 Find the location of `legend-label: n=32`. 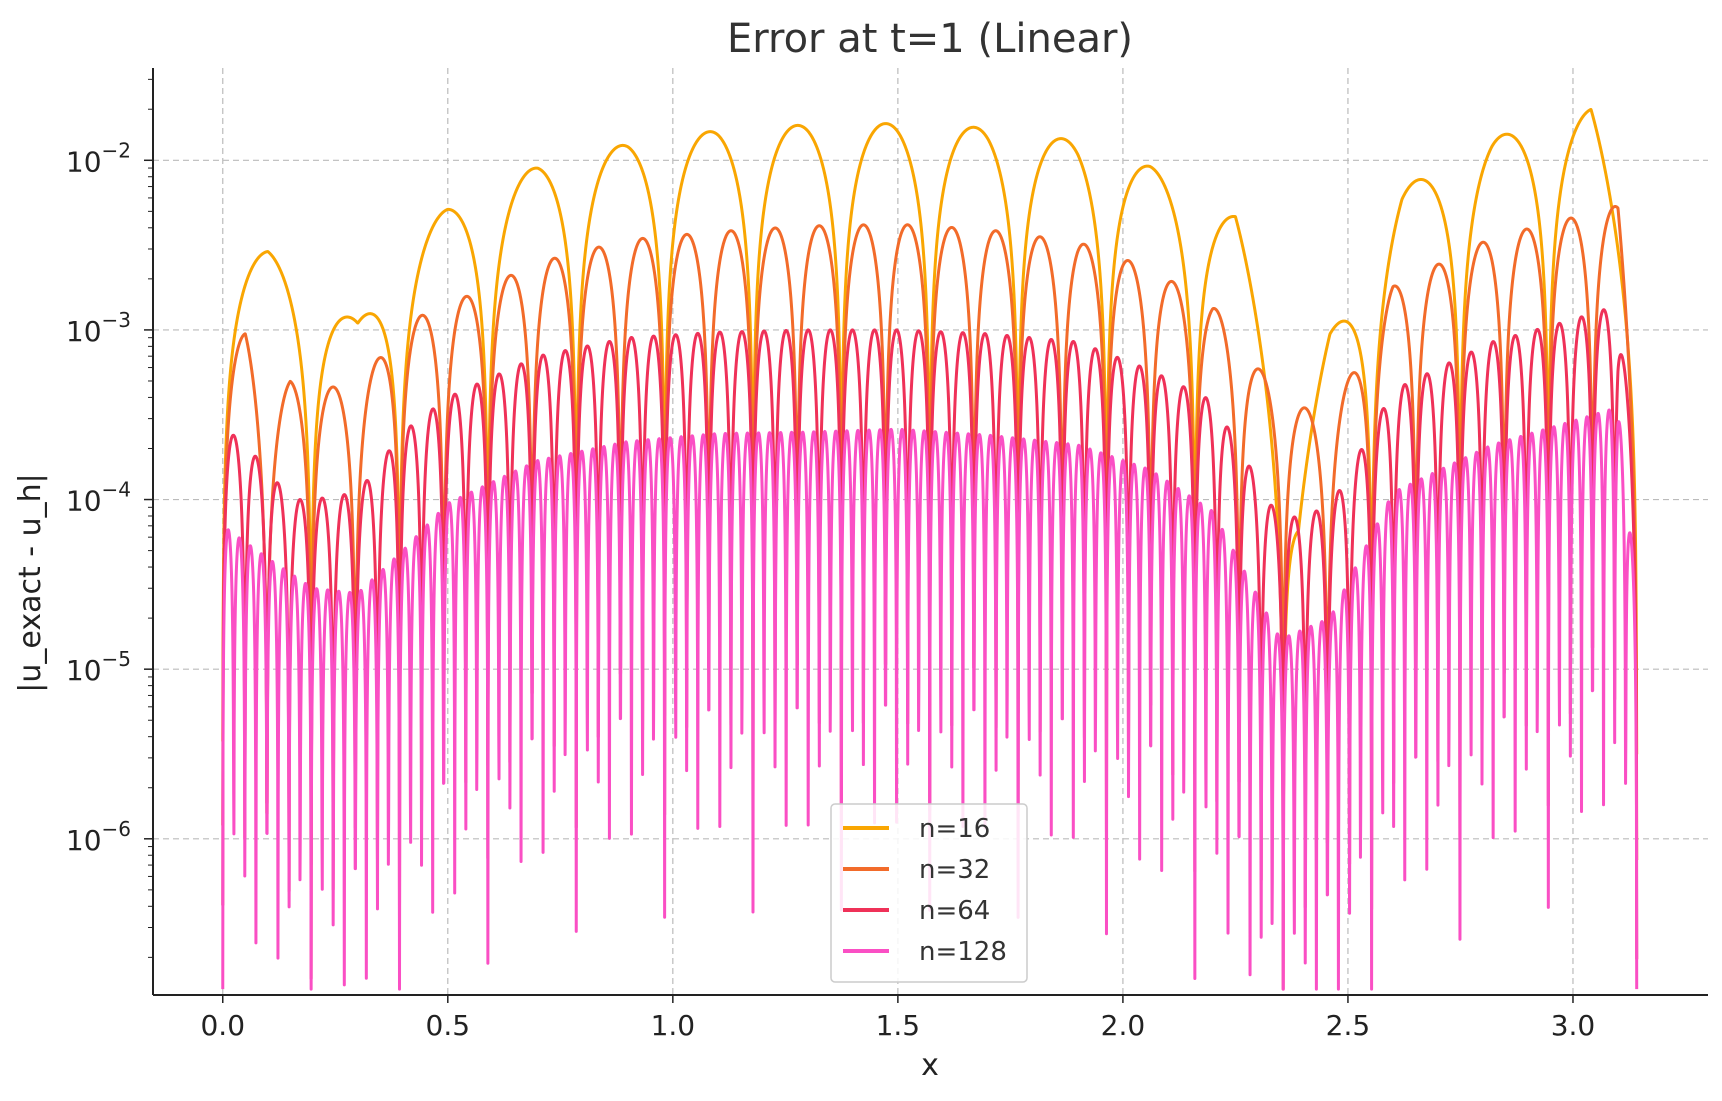

legend-label: n=32 is located at coordinates (954, 870).